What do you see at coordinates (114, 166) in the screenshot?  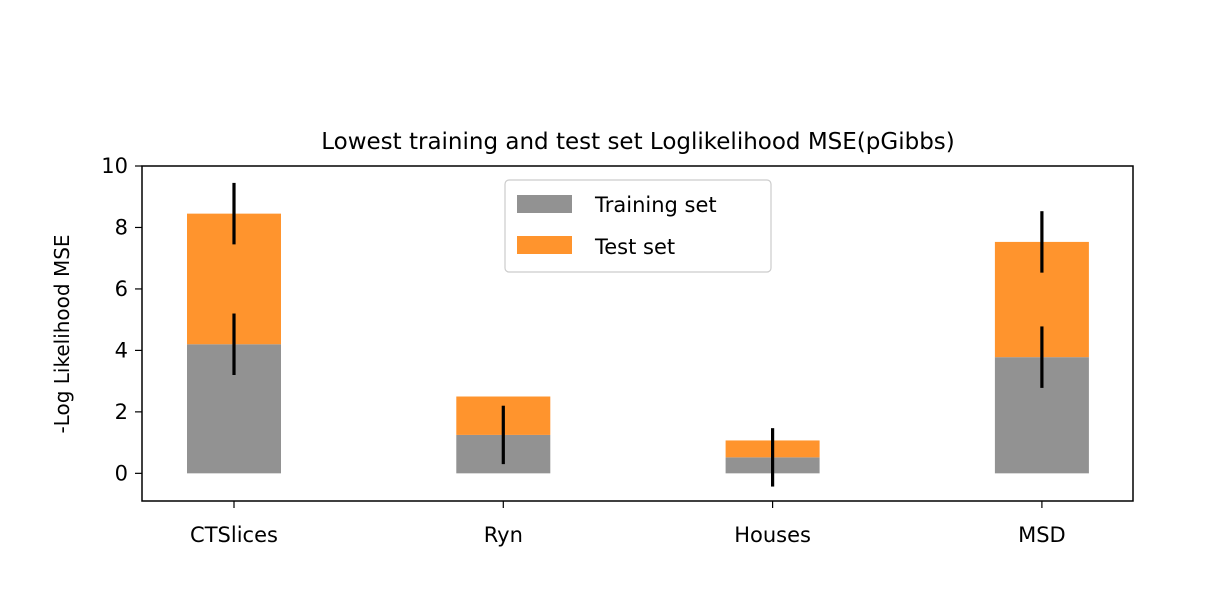 I see `y-tick-label: 10` at bounding box center [114, 166].